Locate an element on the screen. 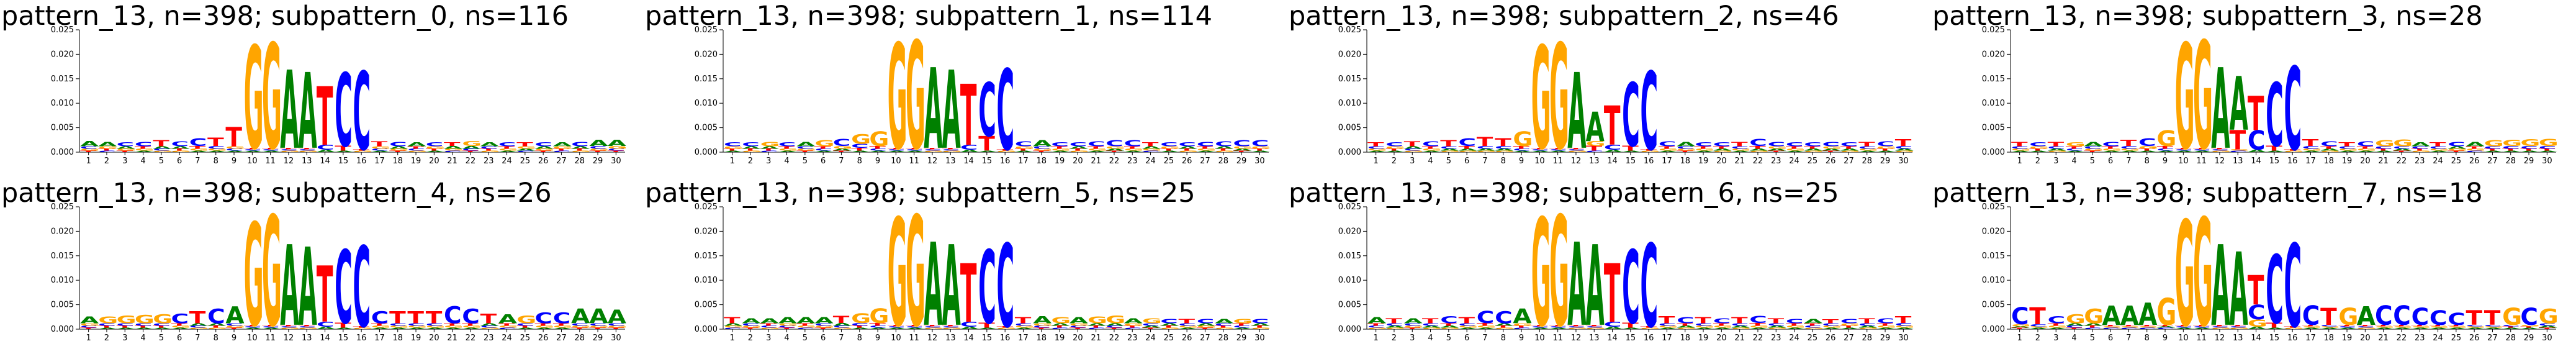 The height and width of the screenshot is (354, 2576). x-tick-label: 11 is located at coordinates (2201, 339).